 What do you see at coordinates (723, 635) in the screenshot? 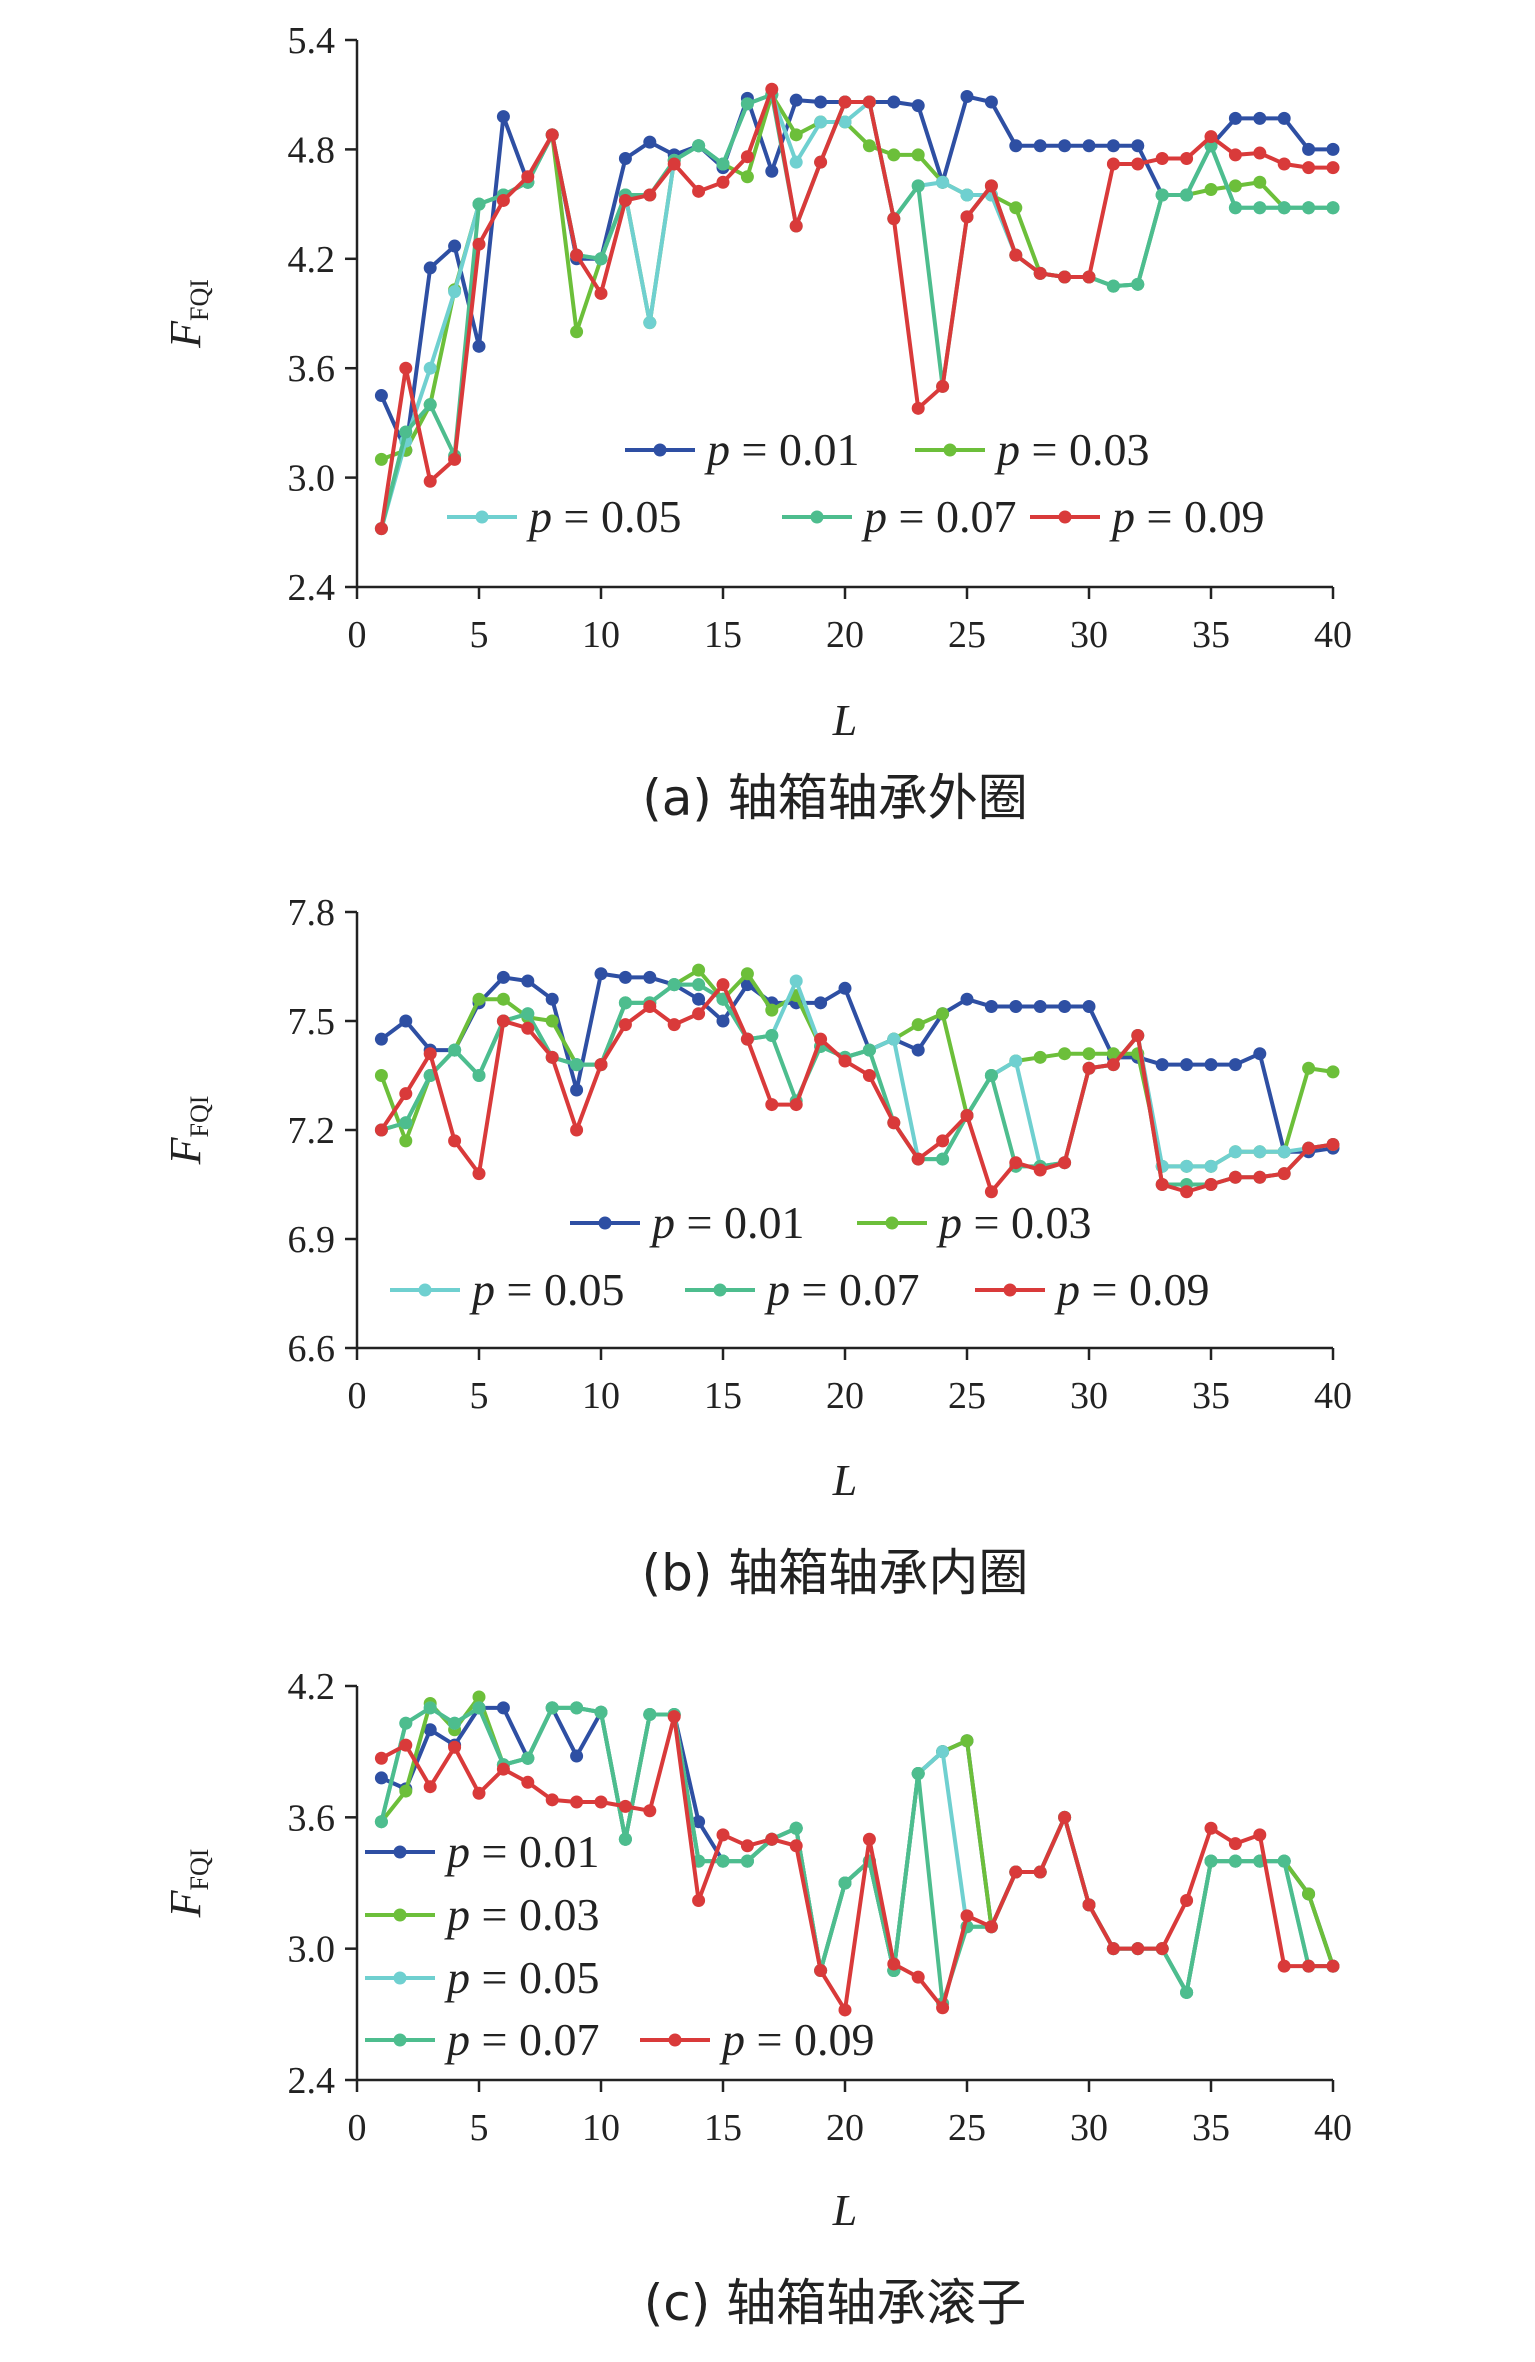
I see `x-tick-label: 15` at bounding box center [723, 635].